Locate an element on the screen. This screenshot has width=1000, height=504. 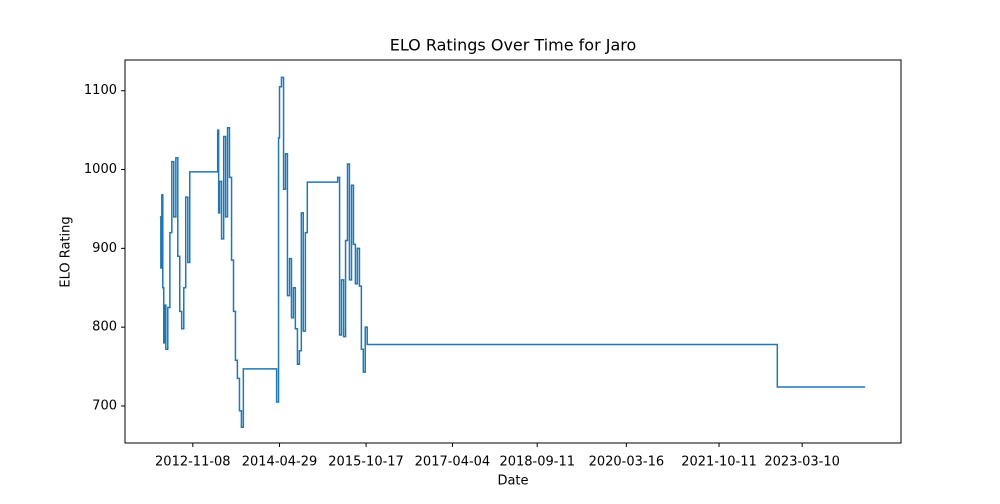
x-tick-label: 2018-09-11 is located at coordinates (537, 462).